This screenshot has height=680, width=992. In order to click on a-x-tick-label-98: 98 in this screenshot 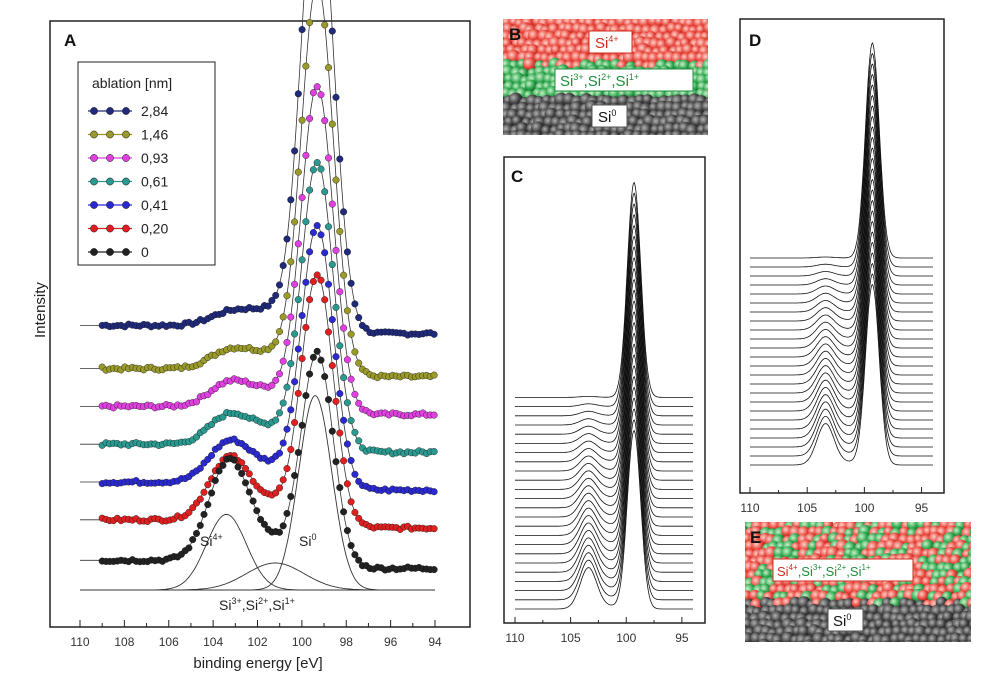, I will do `click(347, 642)`.